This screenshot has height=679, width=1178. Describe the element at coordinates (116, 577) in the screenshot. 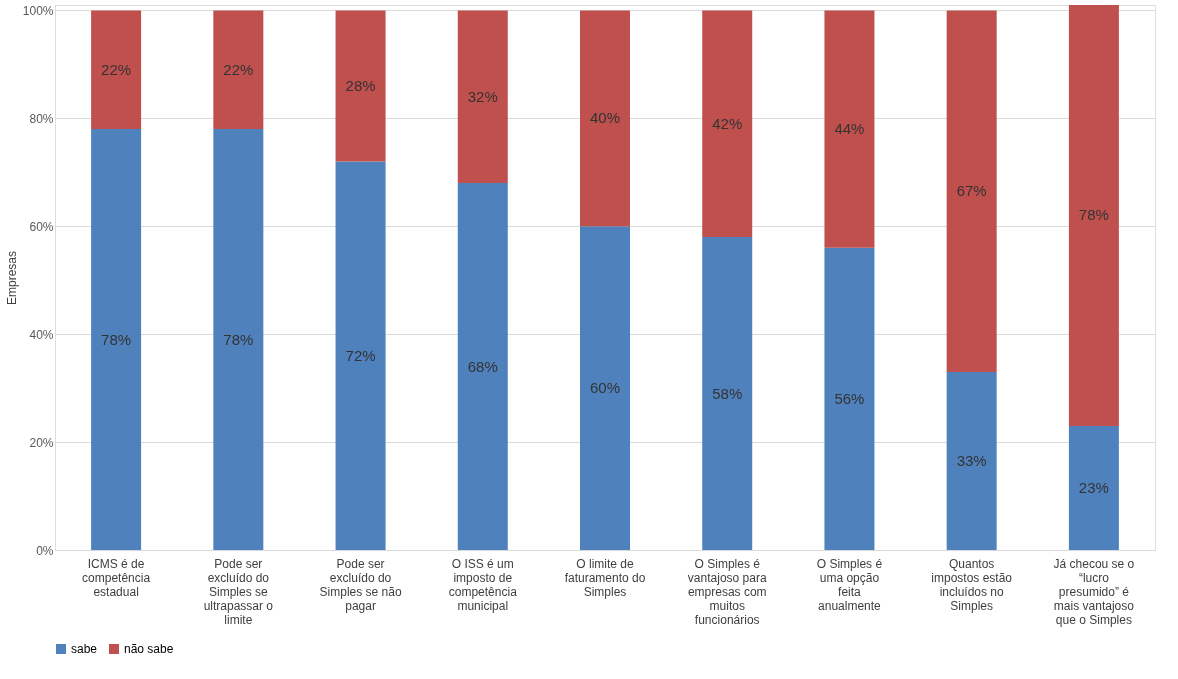

I see `x-tick-label: ICMS é de competência estadual` at that location.